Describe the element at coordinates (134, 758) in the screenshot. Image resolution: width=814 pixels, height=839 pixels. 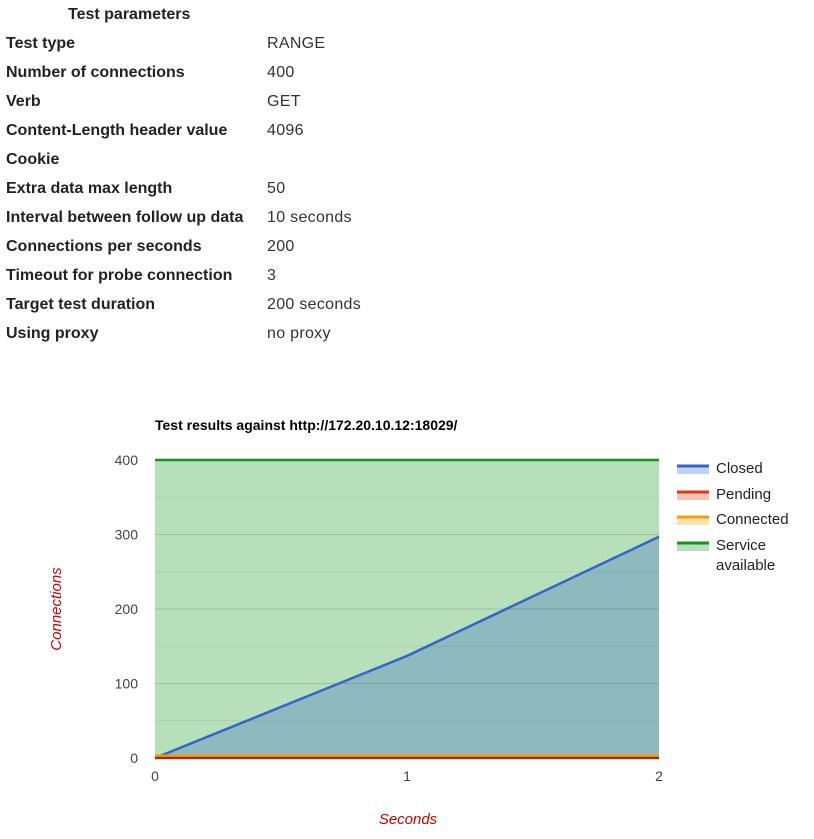
I see `y-tick-label: 0` at that location.